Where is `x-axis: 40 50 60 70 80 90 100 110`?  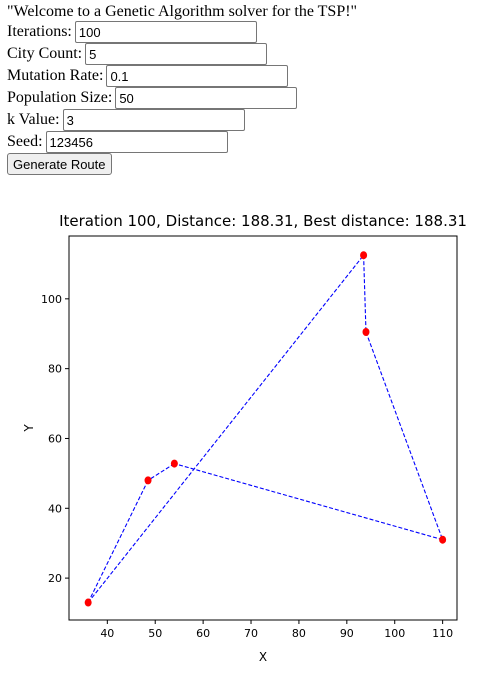 x-axis: 40 50 60 70 80 90 100 110 is located at coordinates (276, 630).